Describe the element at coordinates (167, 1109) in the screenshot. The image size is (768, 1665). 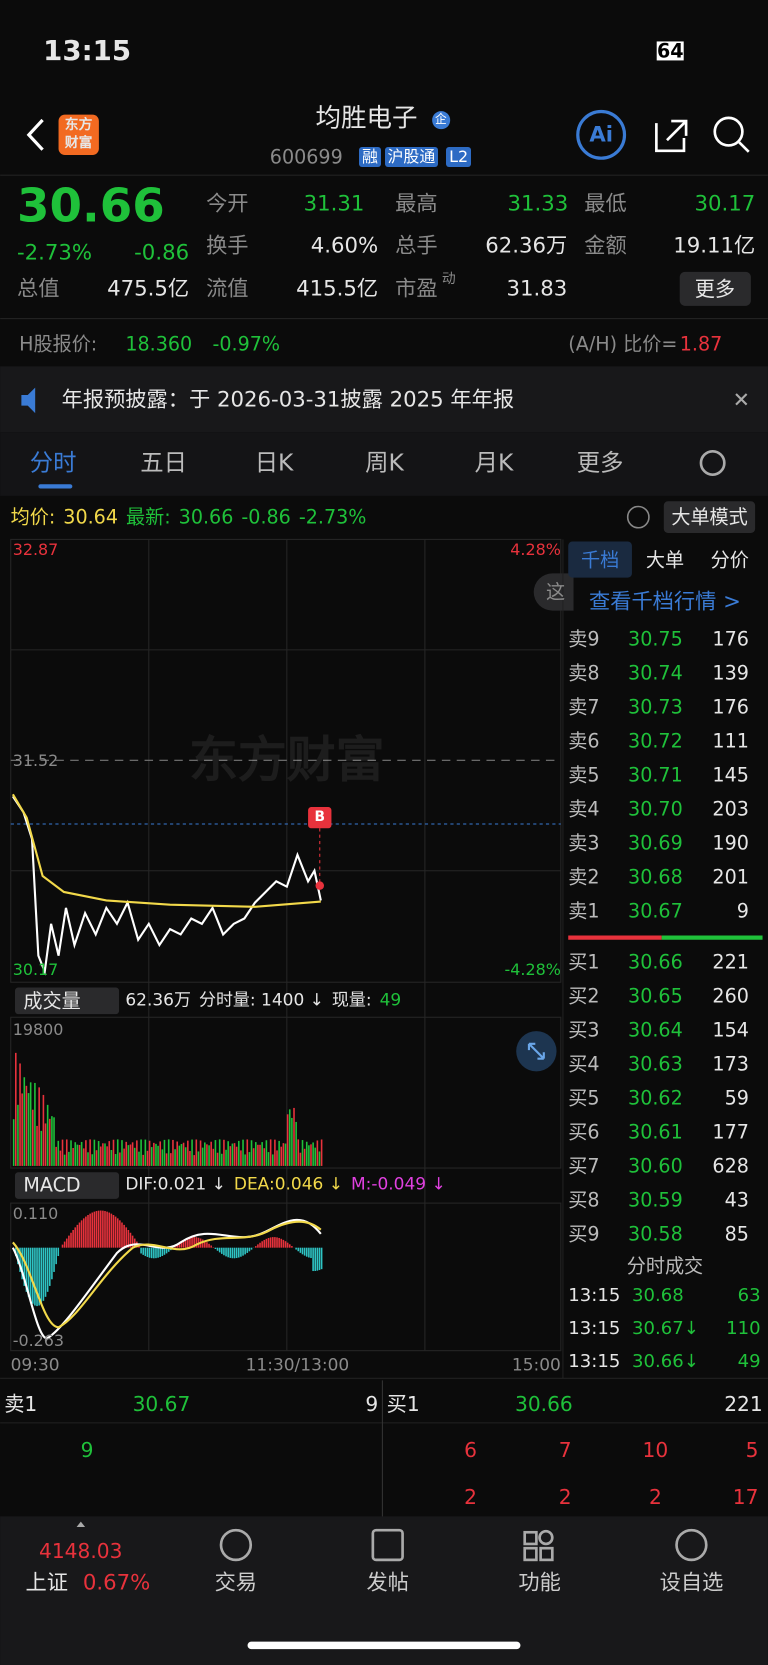
I see `volume-bars` at that location.